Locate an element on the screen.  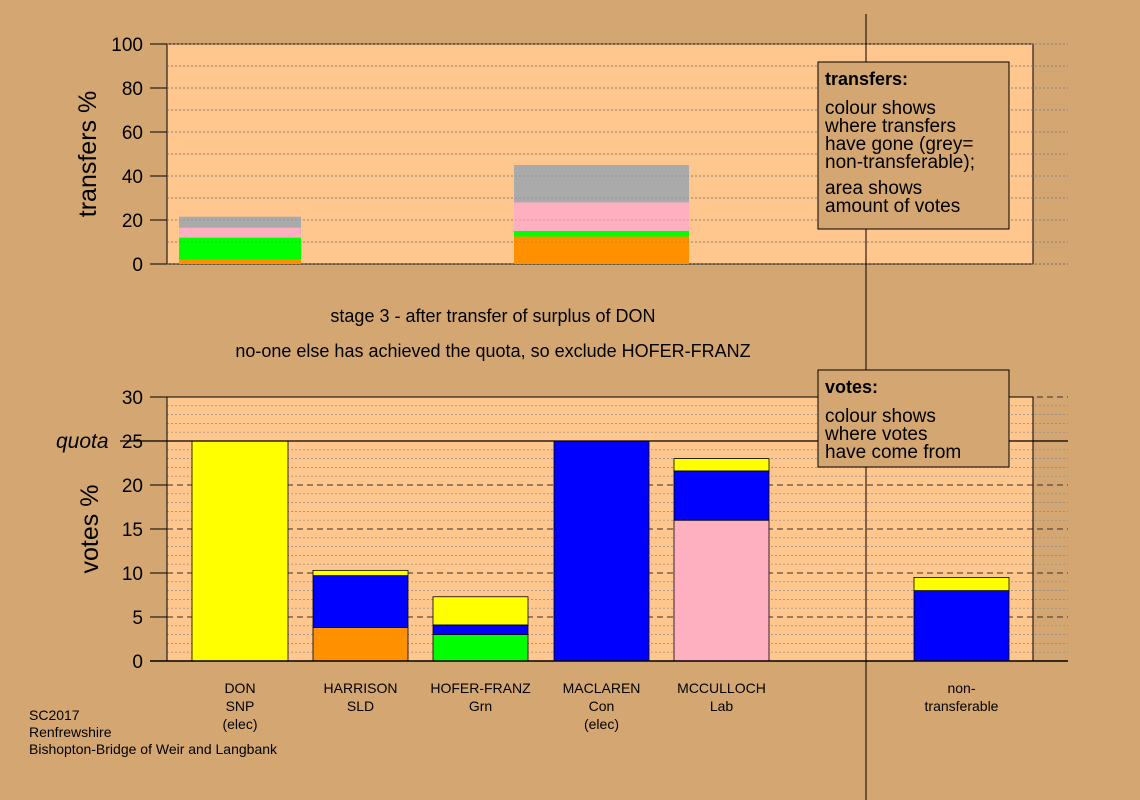
votes-y-tick-label: 5 is located at coordinates (137, 618).